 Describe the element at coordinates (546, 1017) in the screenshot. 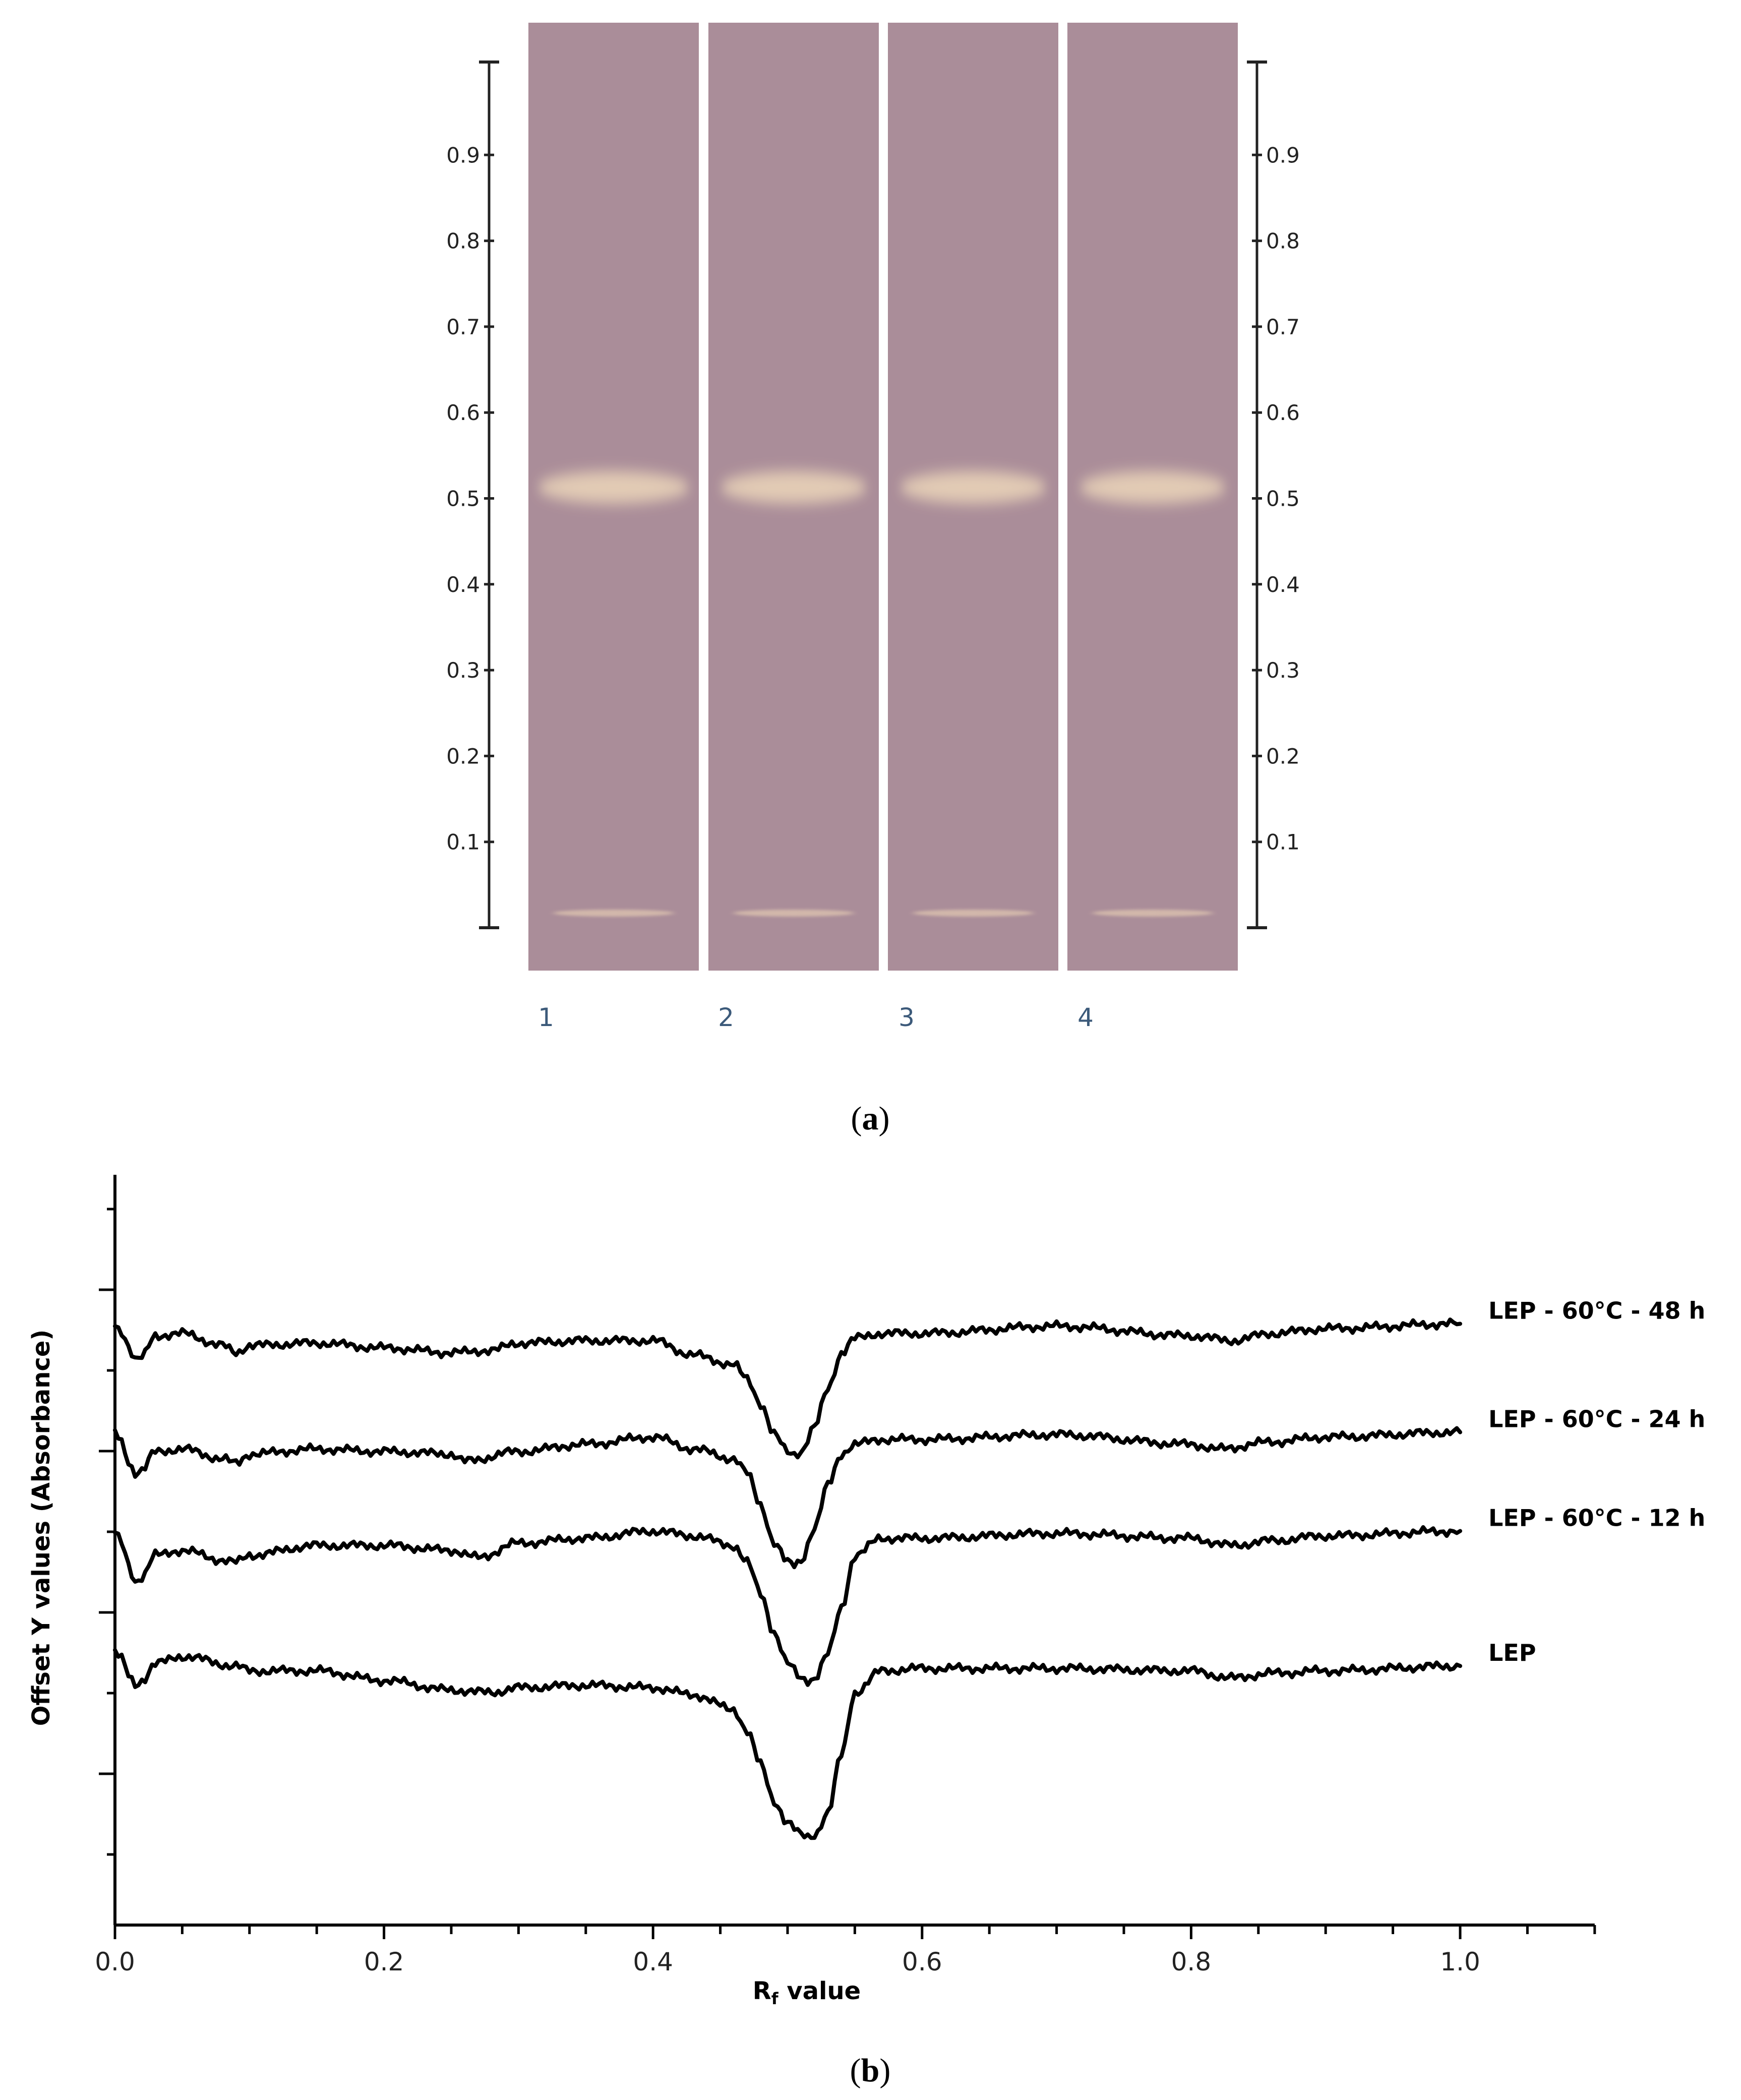

I see `lane-label-1: 1` at that location.